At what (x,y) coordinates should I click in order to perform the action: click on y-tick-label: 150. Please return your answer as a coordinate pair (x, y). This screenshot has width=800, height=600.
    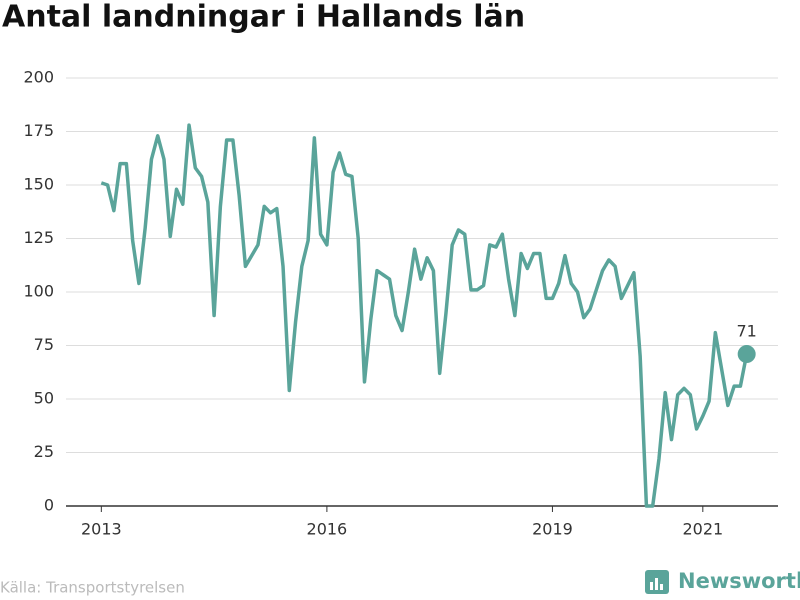
    Looking at the image, I should click on (38, 184).